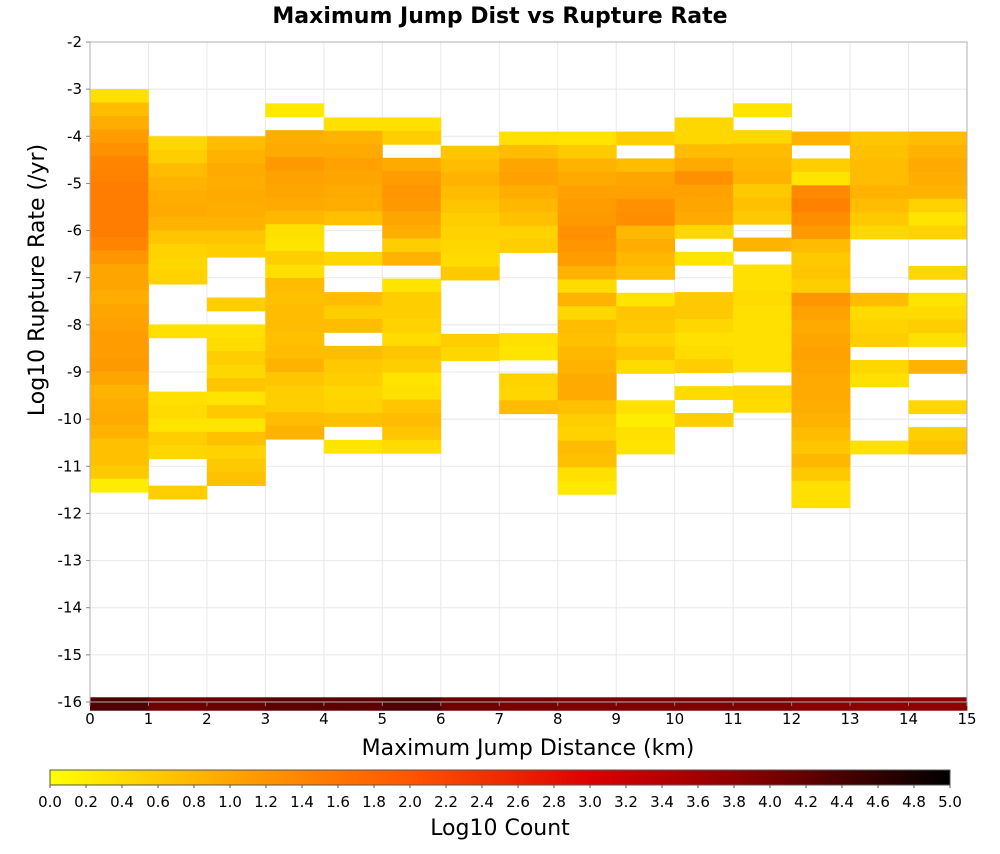 The image size is (1000, 854). What do you see at coordinates (482, 802) in the screenshot?
I see `colorbar-tick-label: 2.4` at bounding box center [482, 802].